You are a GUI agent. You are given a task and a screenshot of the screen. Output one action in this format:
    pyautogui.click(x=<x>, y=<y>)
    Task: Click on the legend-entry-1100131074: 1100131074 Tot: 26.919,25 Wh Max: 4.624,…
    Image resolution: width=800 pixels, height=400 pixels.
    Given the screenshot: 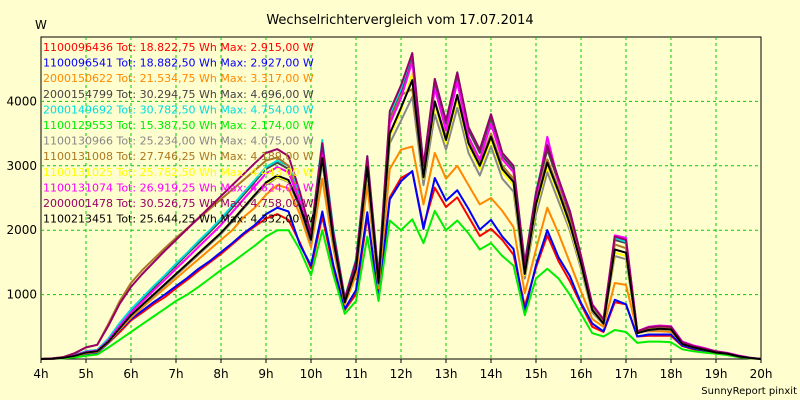 What is the action you would take?
    pyautogui.click(x=178, y=187)
    